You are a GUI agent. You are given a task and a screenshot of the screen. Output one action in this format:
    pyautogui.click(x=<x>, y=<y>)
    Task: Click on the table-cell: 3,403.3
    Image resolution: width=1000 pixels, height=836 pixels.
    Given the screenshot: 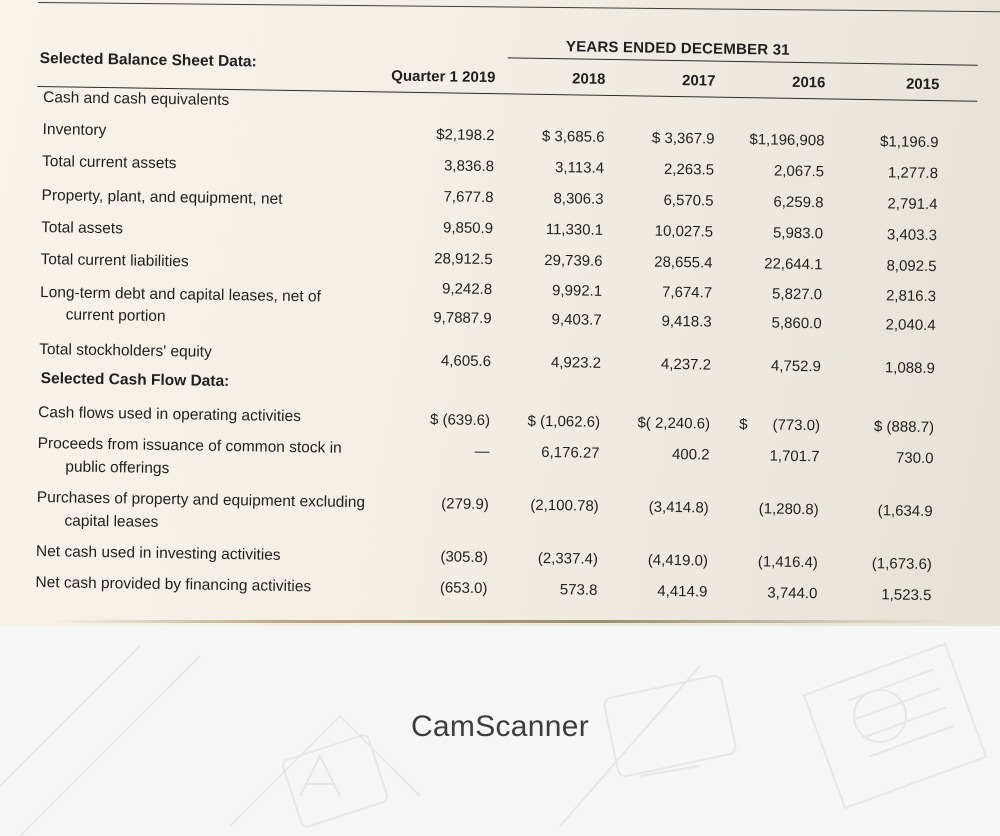 What is the action you would take?
    pyautogui.click(x=912, y=235)
    